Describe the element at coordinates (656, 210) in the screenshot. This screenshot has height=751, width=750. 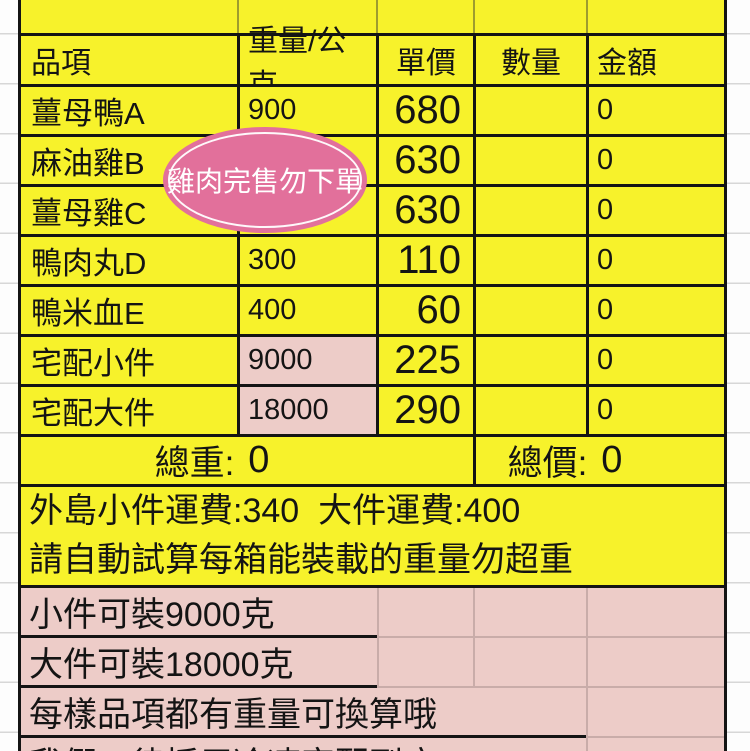
I see `cell-amount-row3: 0` at that location.